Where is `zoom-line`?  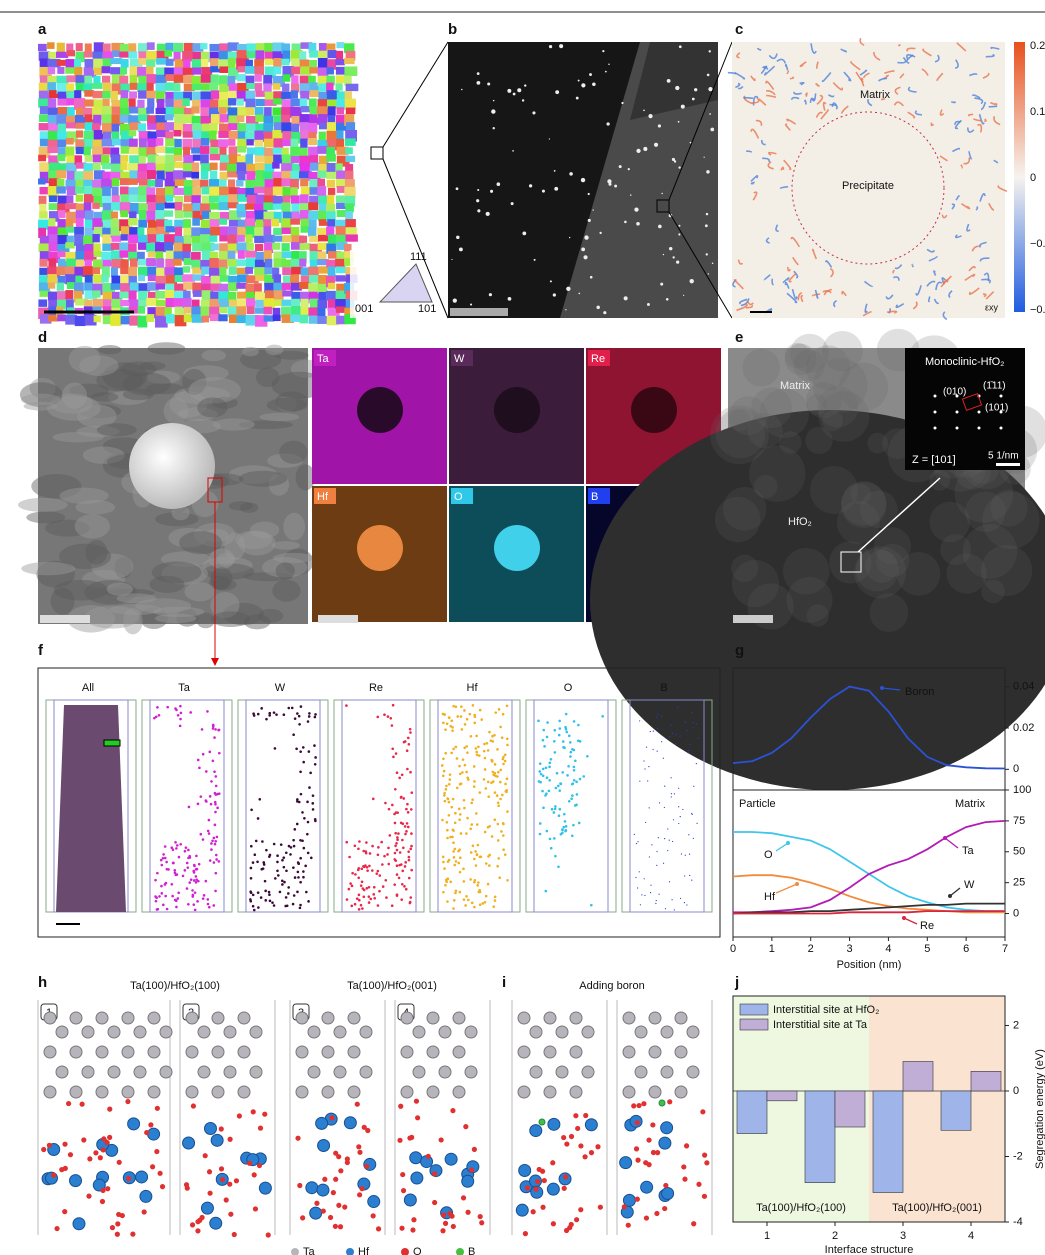 zoom-line is located at coordinates (700, 265).